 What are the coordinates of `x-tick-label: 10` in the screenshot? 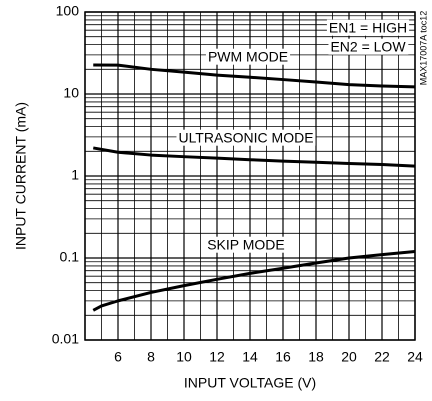 It's located at (184, 357).